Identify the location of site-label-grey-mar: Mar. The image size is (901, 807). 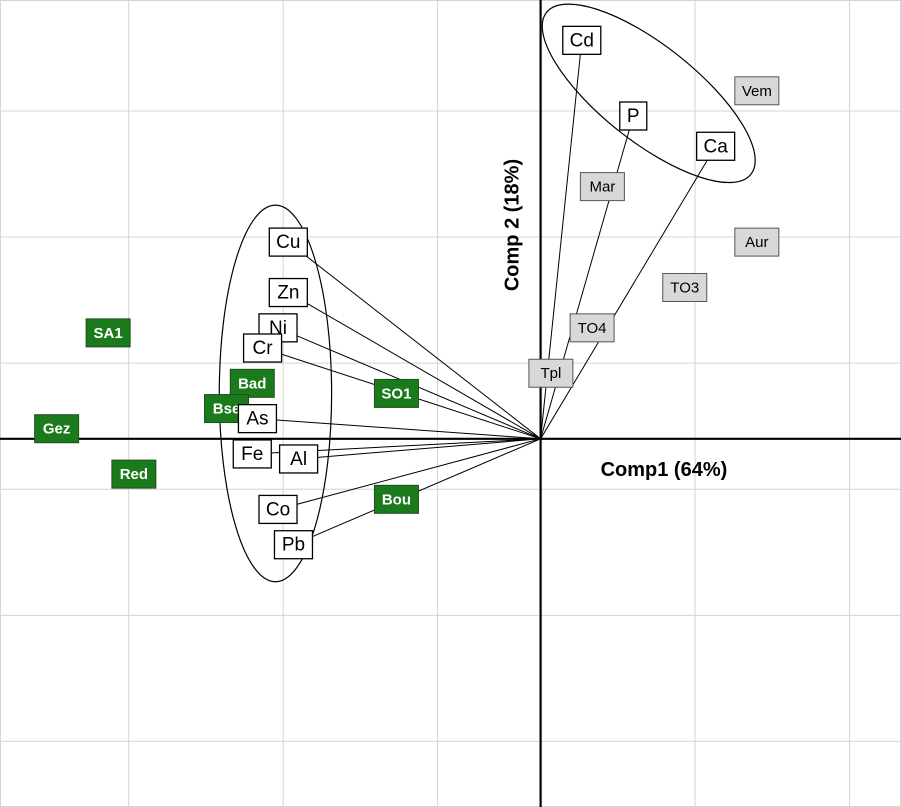
(602, 187).